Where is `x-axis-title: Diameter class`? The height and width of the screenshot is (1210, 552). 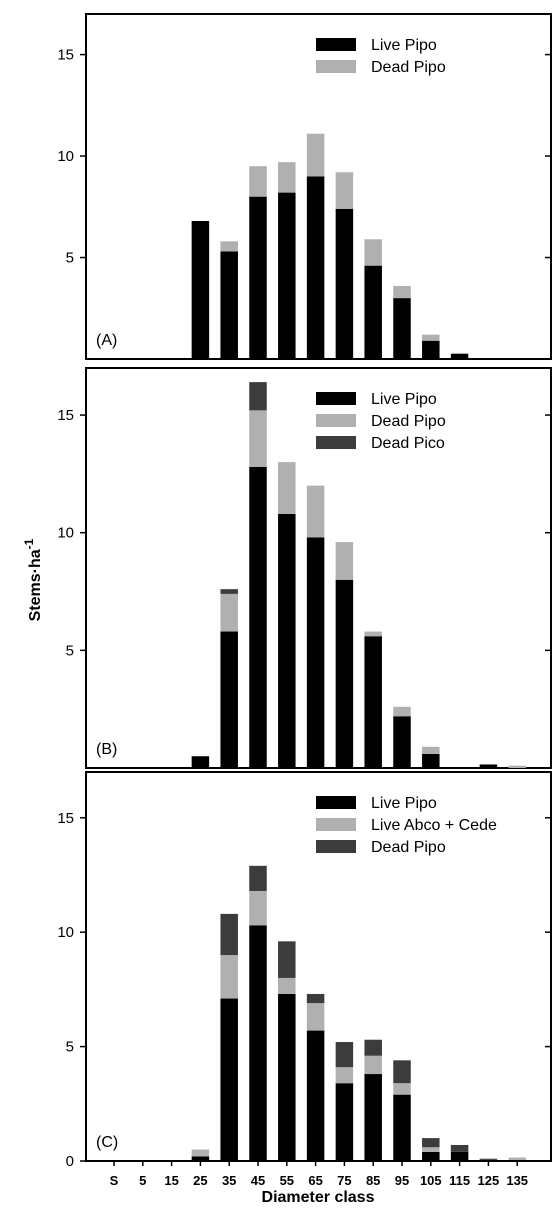 x-axis-title: Diameter class is located at coordinates (318, 1197).